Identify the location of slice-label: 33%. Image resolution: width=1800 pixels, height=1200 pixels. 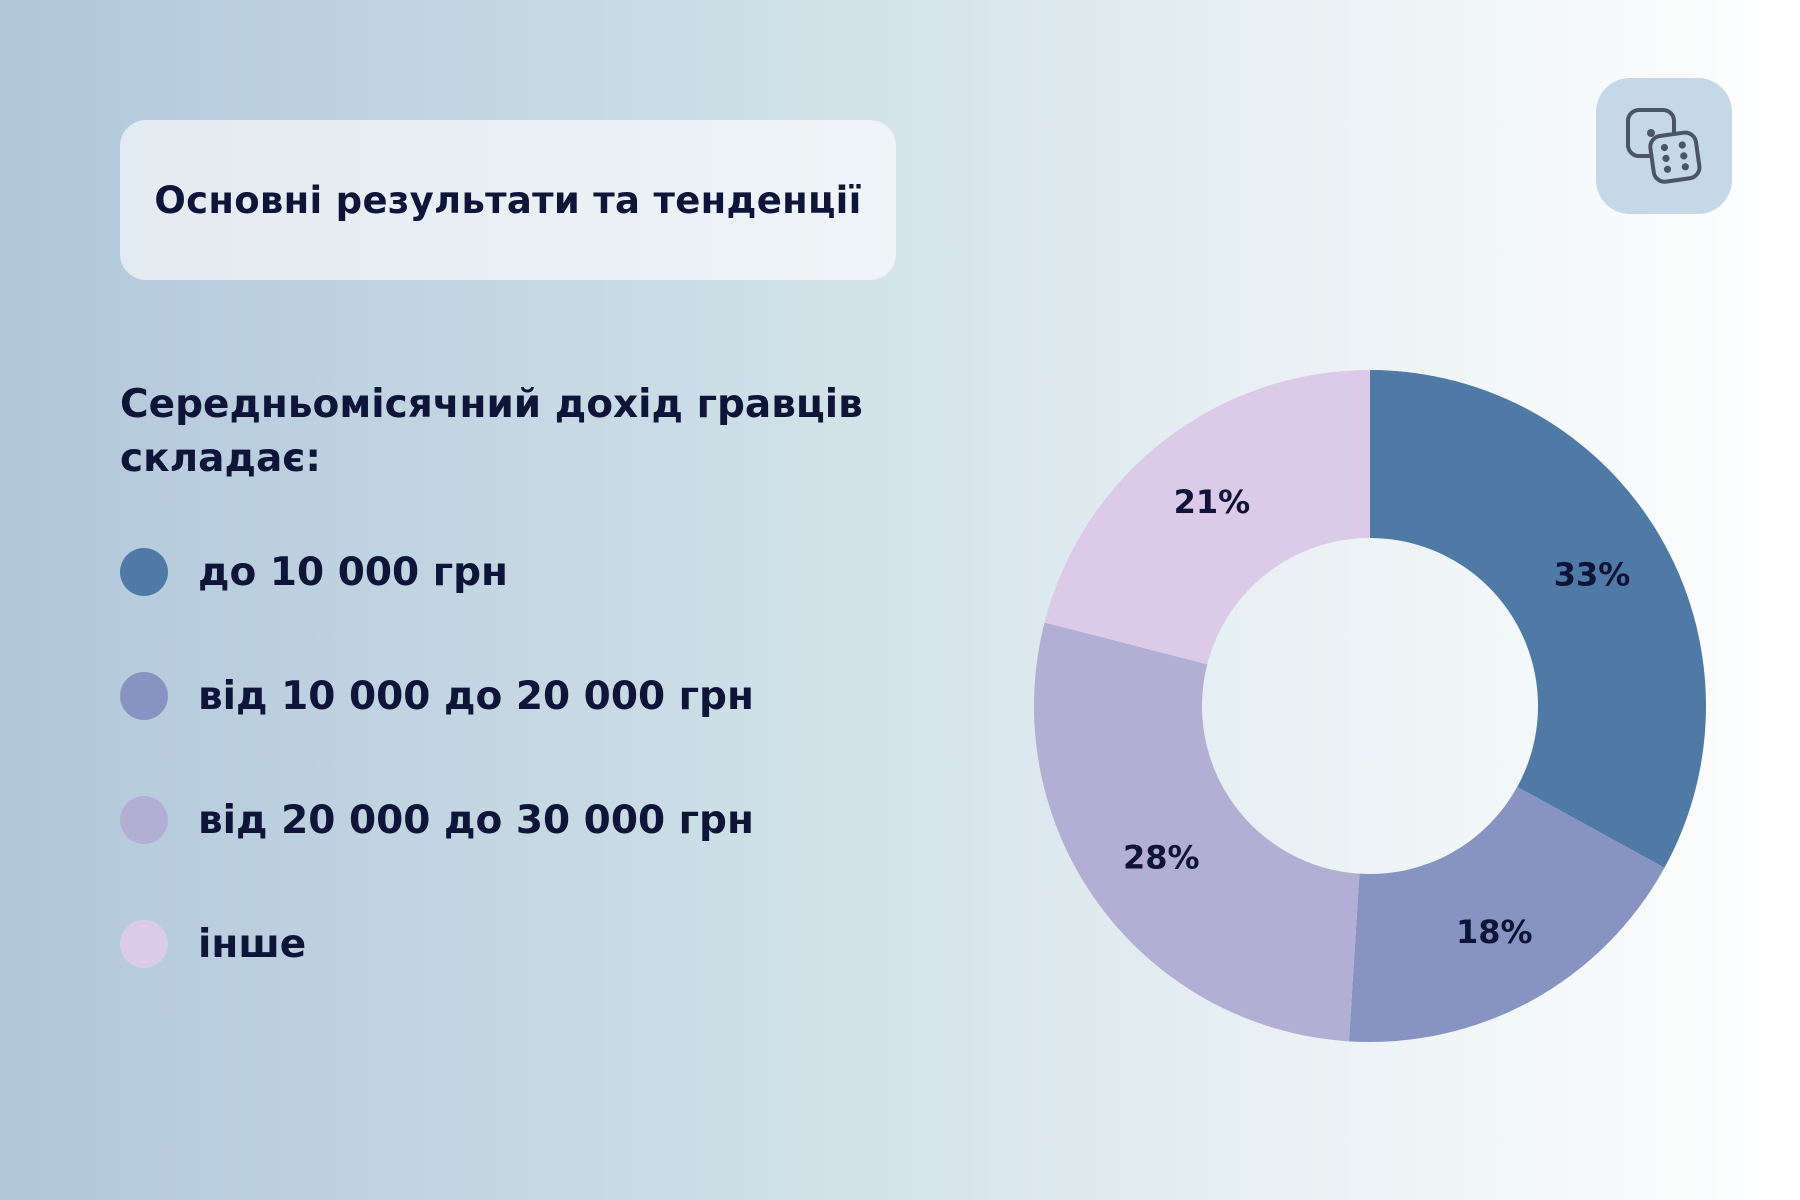
(1592, 575).